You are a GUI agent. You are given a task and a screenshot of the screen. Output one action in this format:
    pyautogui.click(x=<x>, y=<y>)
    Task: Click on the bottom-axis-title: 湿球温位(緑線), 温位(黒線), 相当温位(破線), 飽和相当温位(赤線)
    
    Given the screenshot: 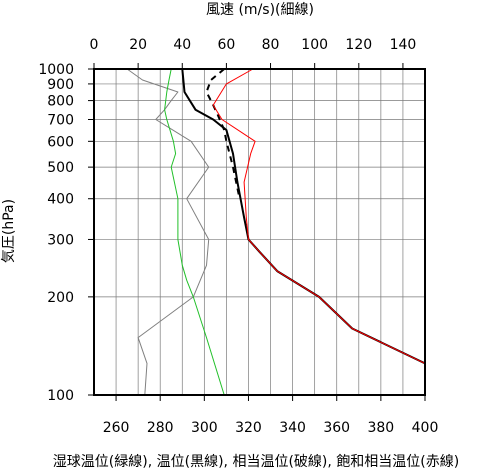 What is the action you would take?
    pyautogui.click(x=256, y=461)
    